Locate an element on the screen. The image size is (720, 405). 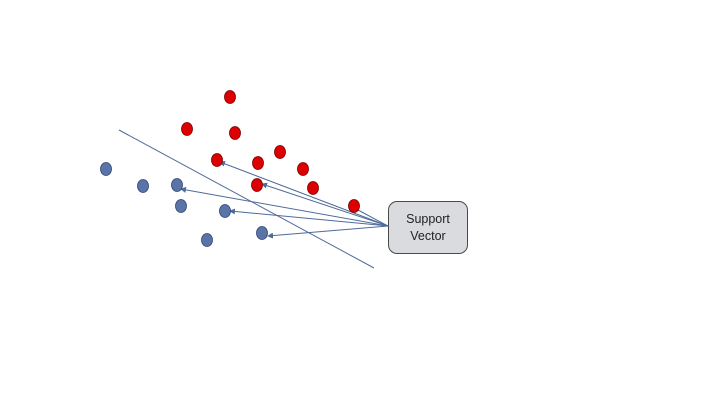
blue-class-points is located at coordinates (184, 204).